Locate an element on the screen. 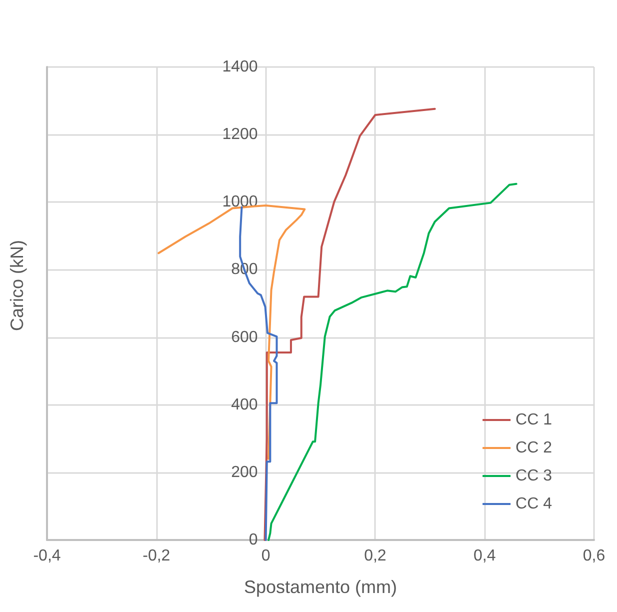  x-tick-label: 0,2 is located at coordinates (375, 556).